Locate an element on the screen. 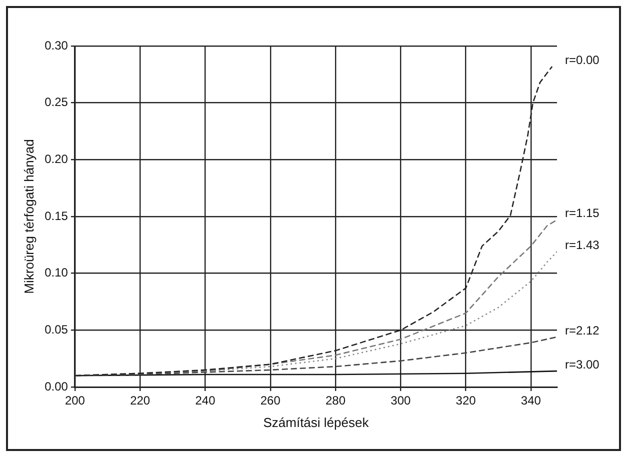 Image resolution: width=629 pixels, height=459 pixels. y-tick-label: 0.00 is located at coordinates (56, 386).